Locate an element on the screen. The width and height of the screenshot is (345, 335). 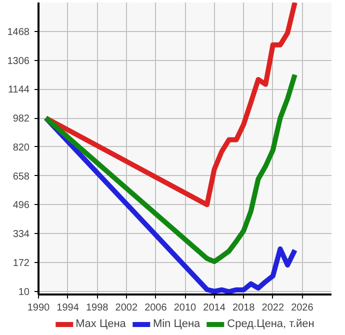
x-tick-label: 2002 is located at coordinates (126, 308).